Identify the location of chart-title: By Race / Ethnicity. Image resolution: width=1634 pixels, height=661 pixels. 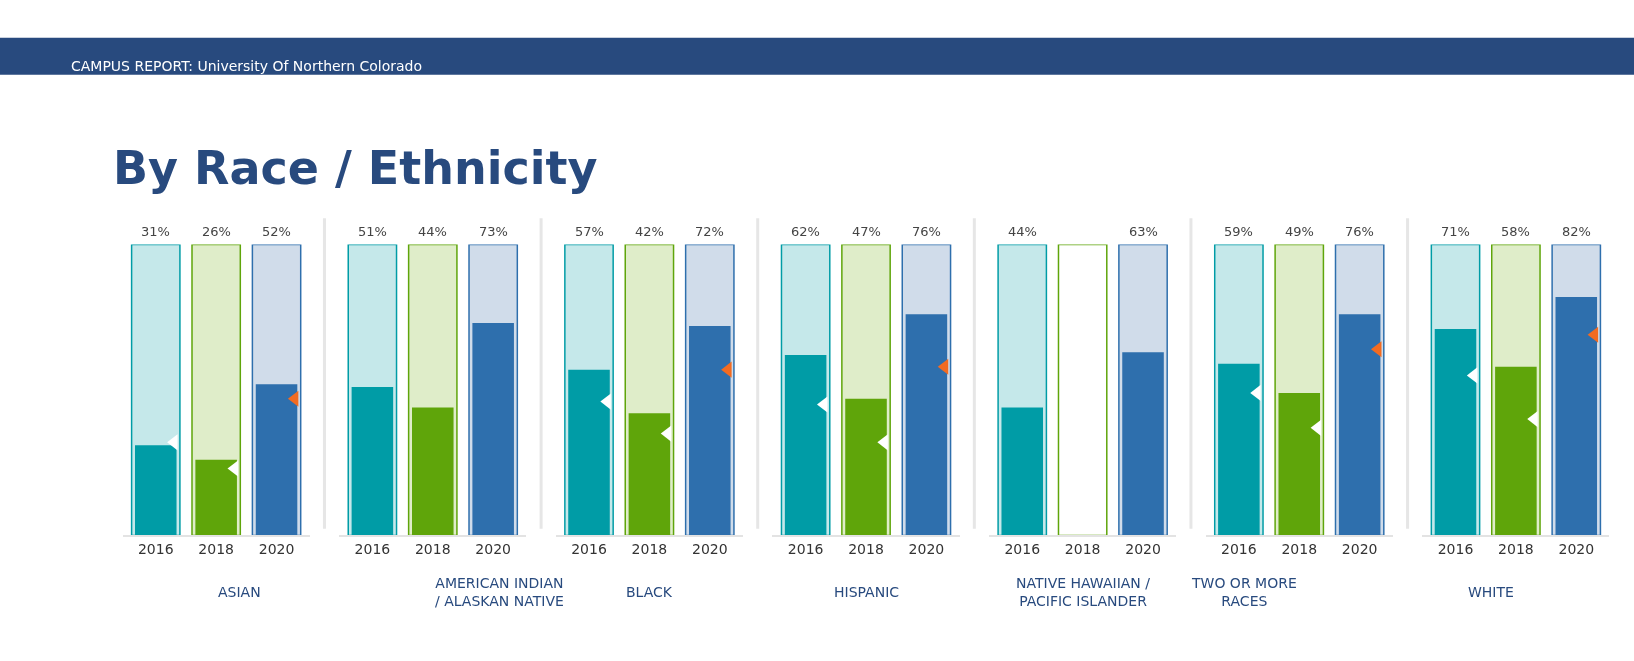
(355, 168).